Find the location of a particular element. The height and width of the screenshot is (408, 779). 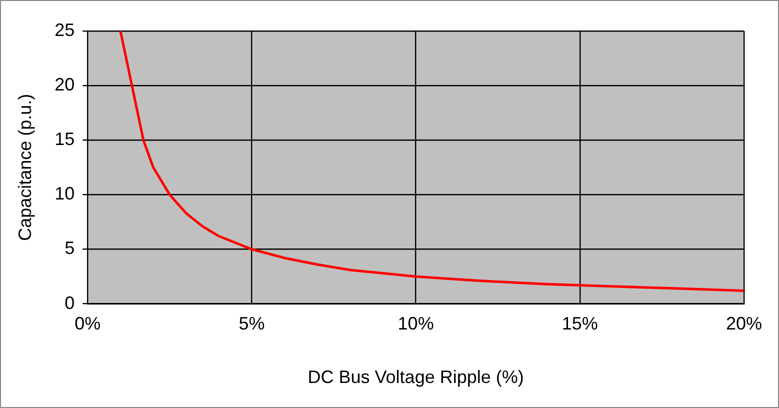

x-tick-label: 10% is located at coordinates (416, 324).